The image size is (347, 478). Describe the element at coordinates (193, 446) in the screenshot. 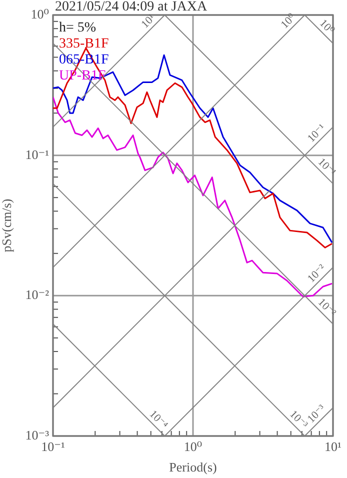

I see `x-tick-label: 10⁰` at that location.